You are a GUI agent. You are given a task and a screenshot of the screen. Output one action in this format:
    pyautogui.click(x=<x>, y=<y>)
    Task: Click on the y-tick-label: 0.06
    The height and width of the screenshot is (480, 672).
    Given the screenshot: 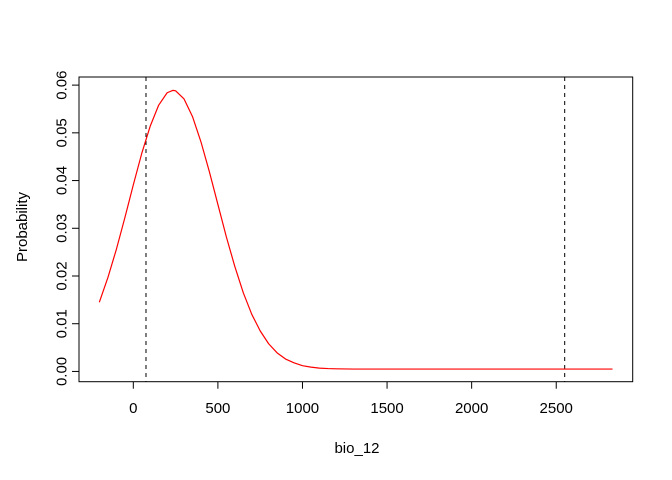 What is the action you would take?
    pyautogui.click(x=62, y=85)
    